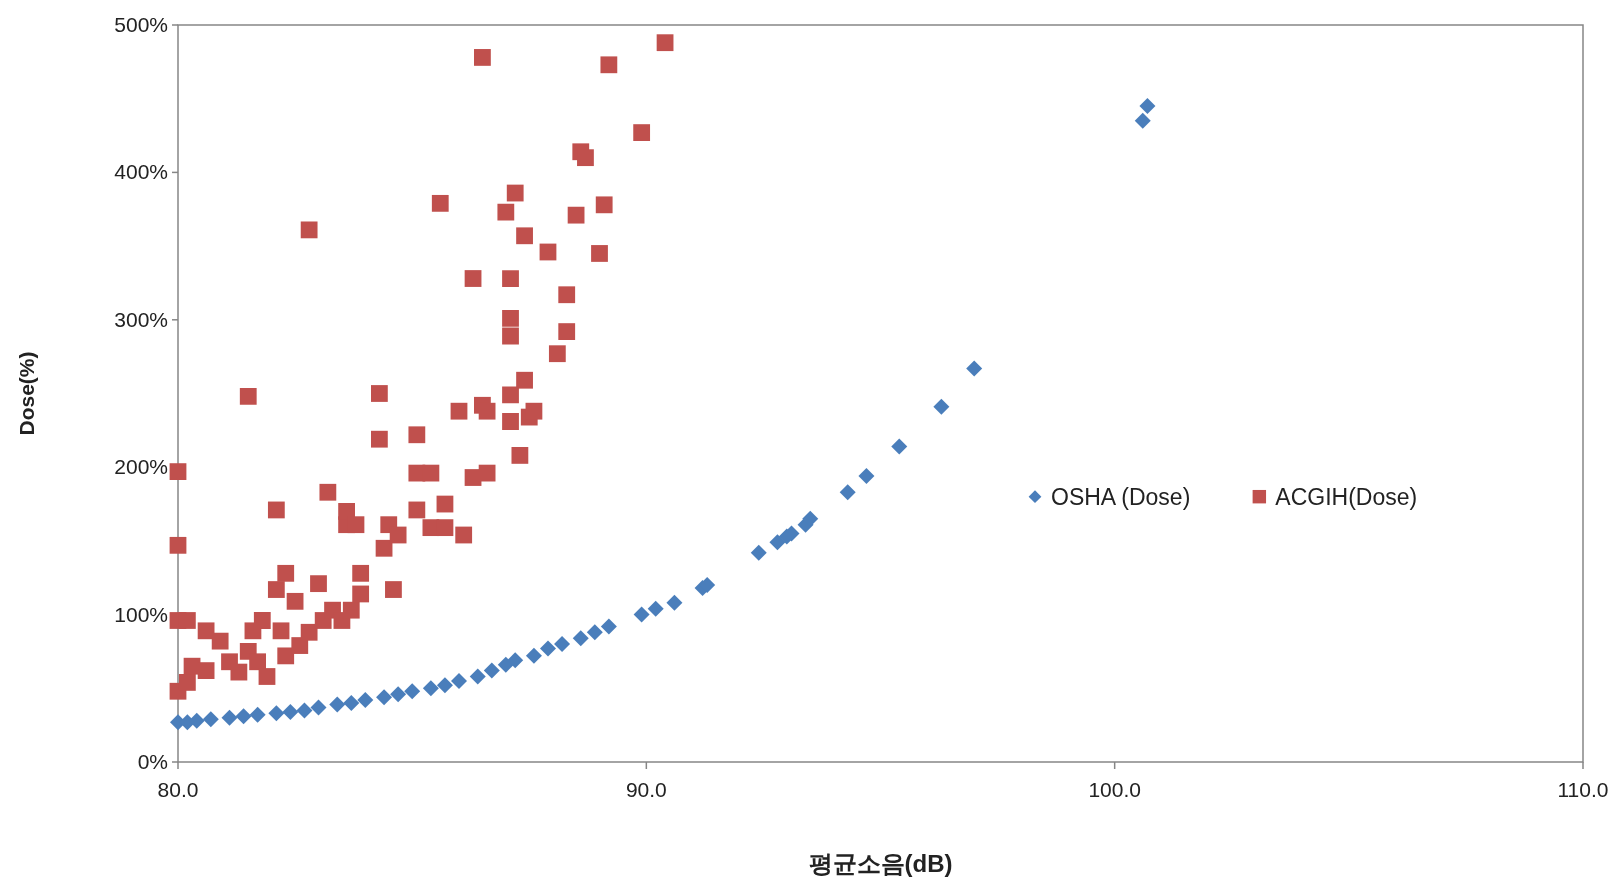 Image resolution: width=1622 pixels, height=883 pixels. I want to click on y-tick-label: 500%, so click(141, 24).